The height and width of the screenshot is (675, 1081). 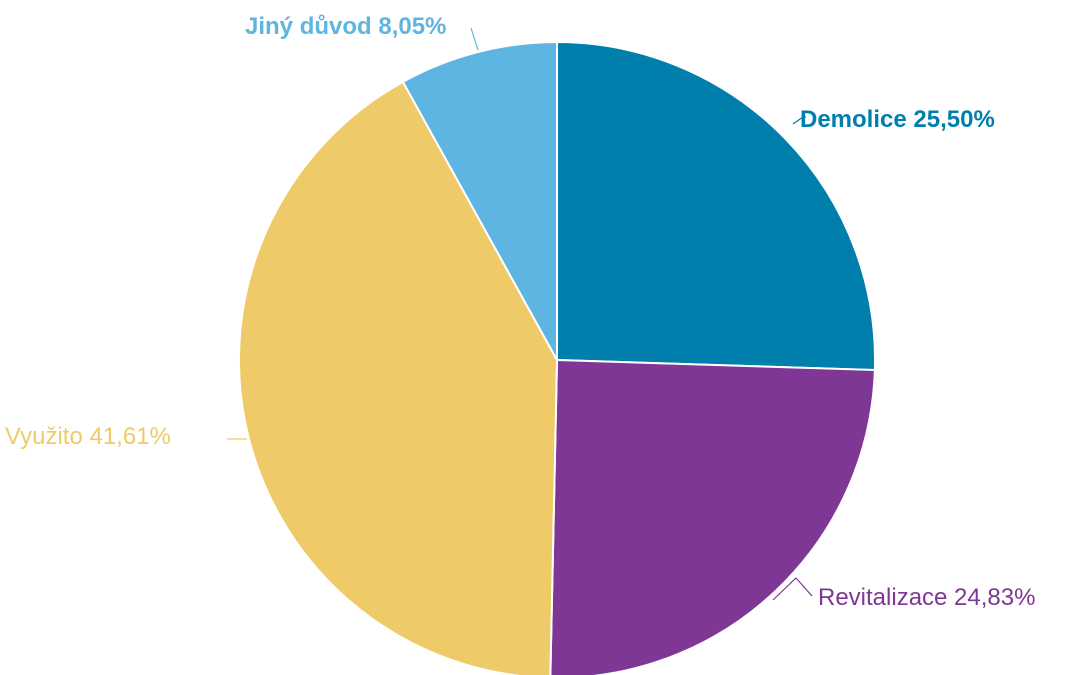 I want to click on label-revitalizace: Revitalizace 24,83%, so click(x=926, y=597).